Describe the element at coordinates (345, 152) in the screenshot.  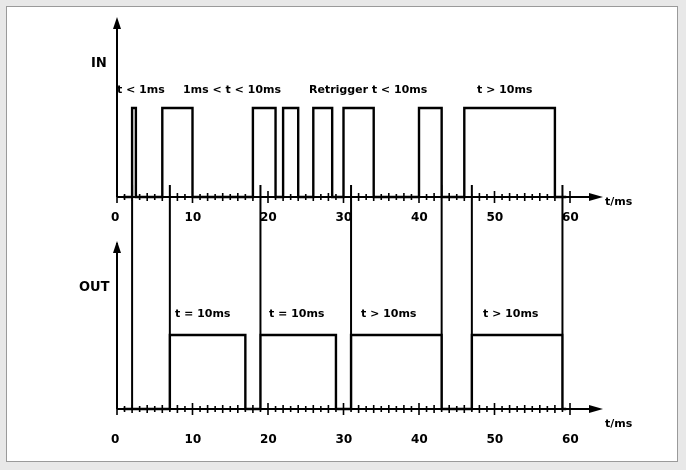
I see `in-signal-trace` at that location.